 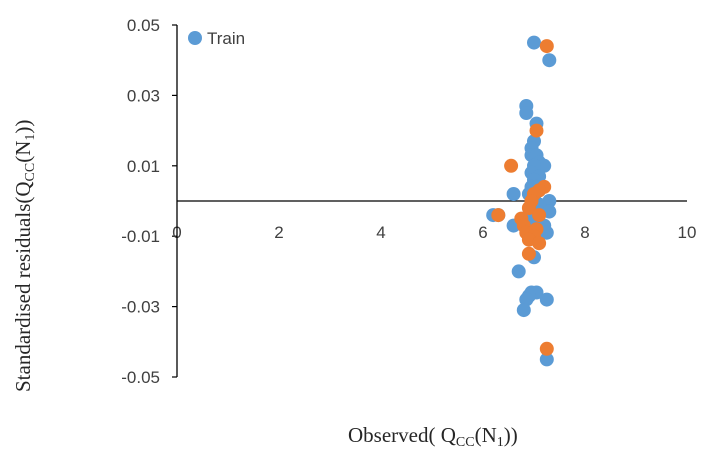 What do you see at coordinates (140, 377) in the screenshot?
I see `y-tick-label: -0.05` at bounding box center [140, 377].